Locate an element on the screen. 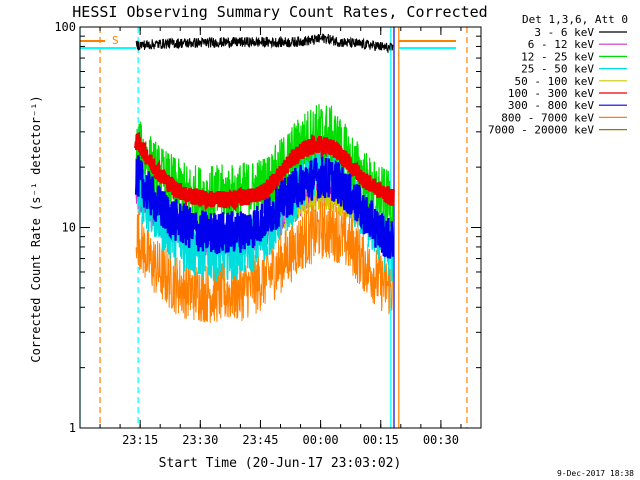 The height and width of the screenshot is (480, 640). legend-label-4: 50 - 100 keV is located at coordinates (555, 81).